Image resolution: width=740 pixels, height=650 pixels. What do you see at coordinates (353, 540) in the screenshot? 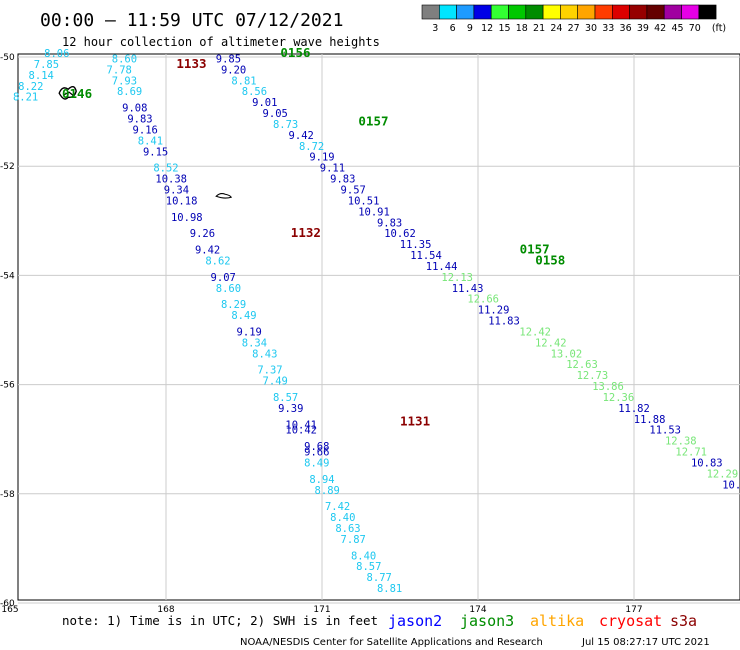
I see `wave-height-value: 7.87` at bounding box center [353, 540].